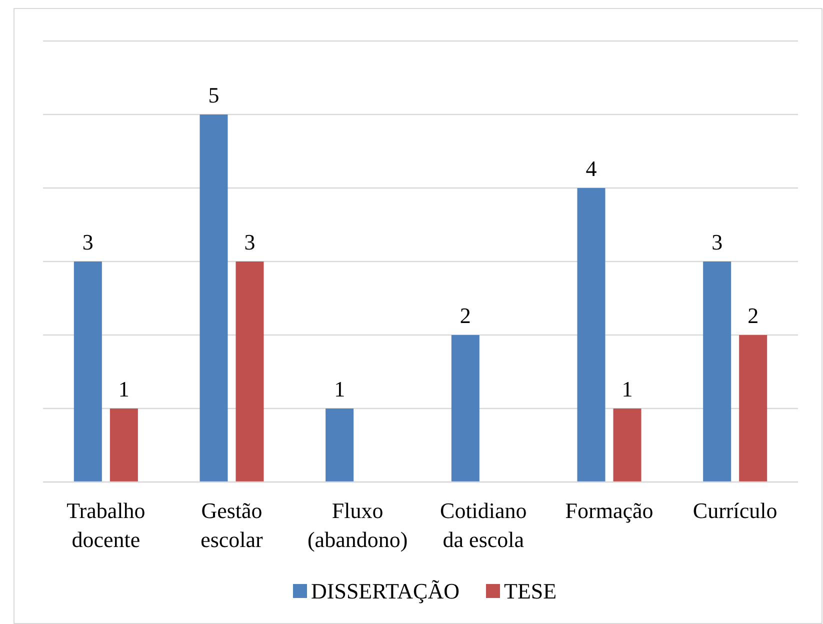 This screenshot has width=823, height=624. I want to click on x-tick-label: Trabalho docente, so click(106, 525).